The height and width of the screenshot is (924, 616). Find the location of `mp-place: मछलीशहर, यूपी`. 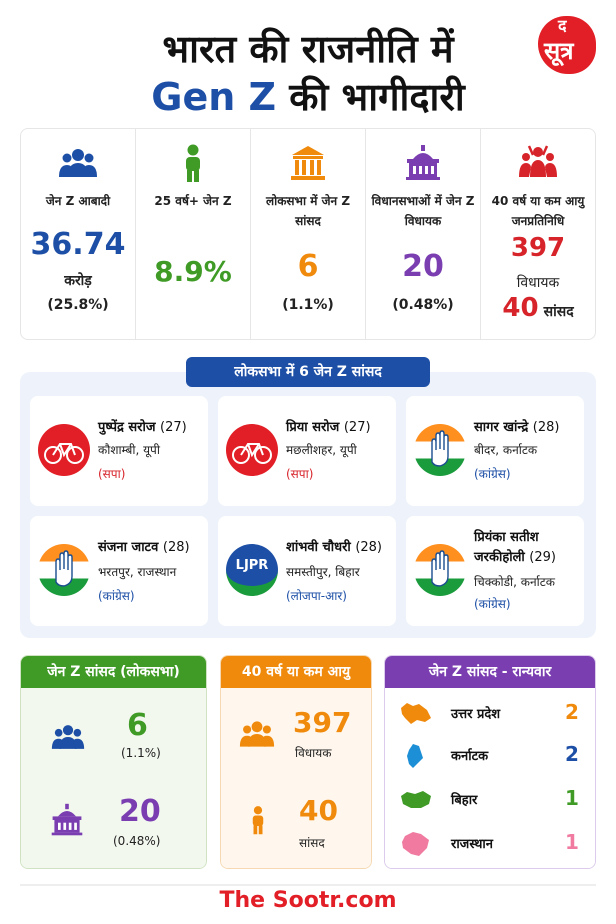

mp-place: मछलीशहर, यूपी is located at coordinates (321, 450).